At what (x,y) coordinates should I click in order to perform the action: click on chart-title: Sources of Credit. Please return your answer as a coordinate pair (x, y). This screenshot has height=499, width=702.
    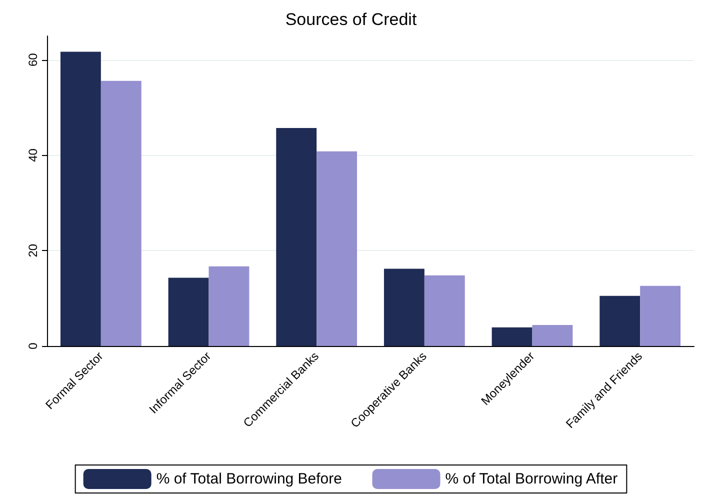
    Looking at the image, I should click on (351, 19).